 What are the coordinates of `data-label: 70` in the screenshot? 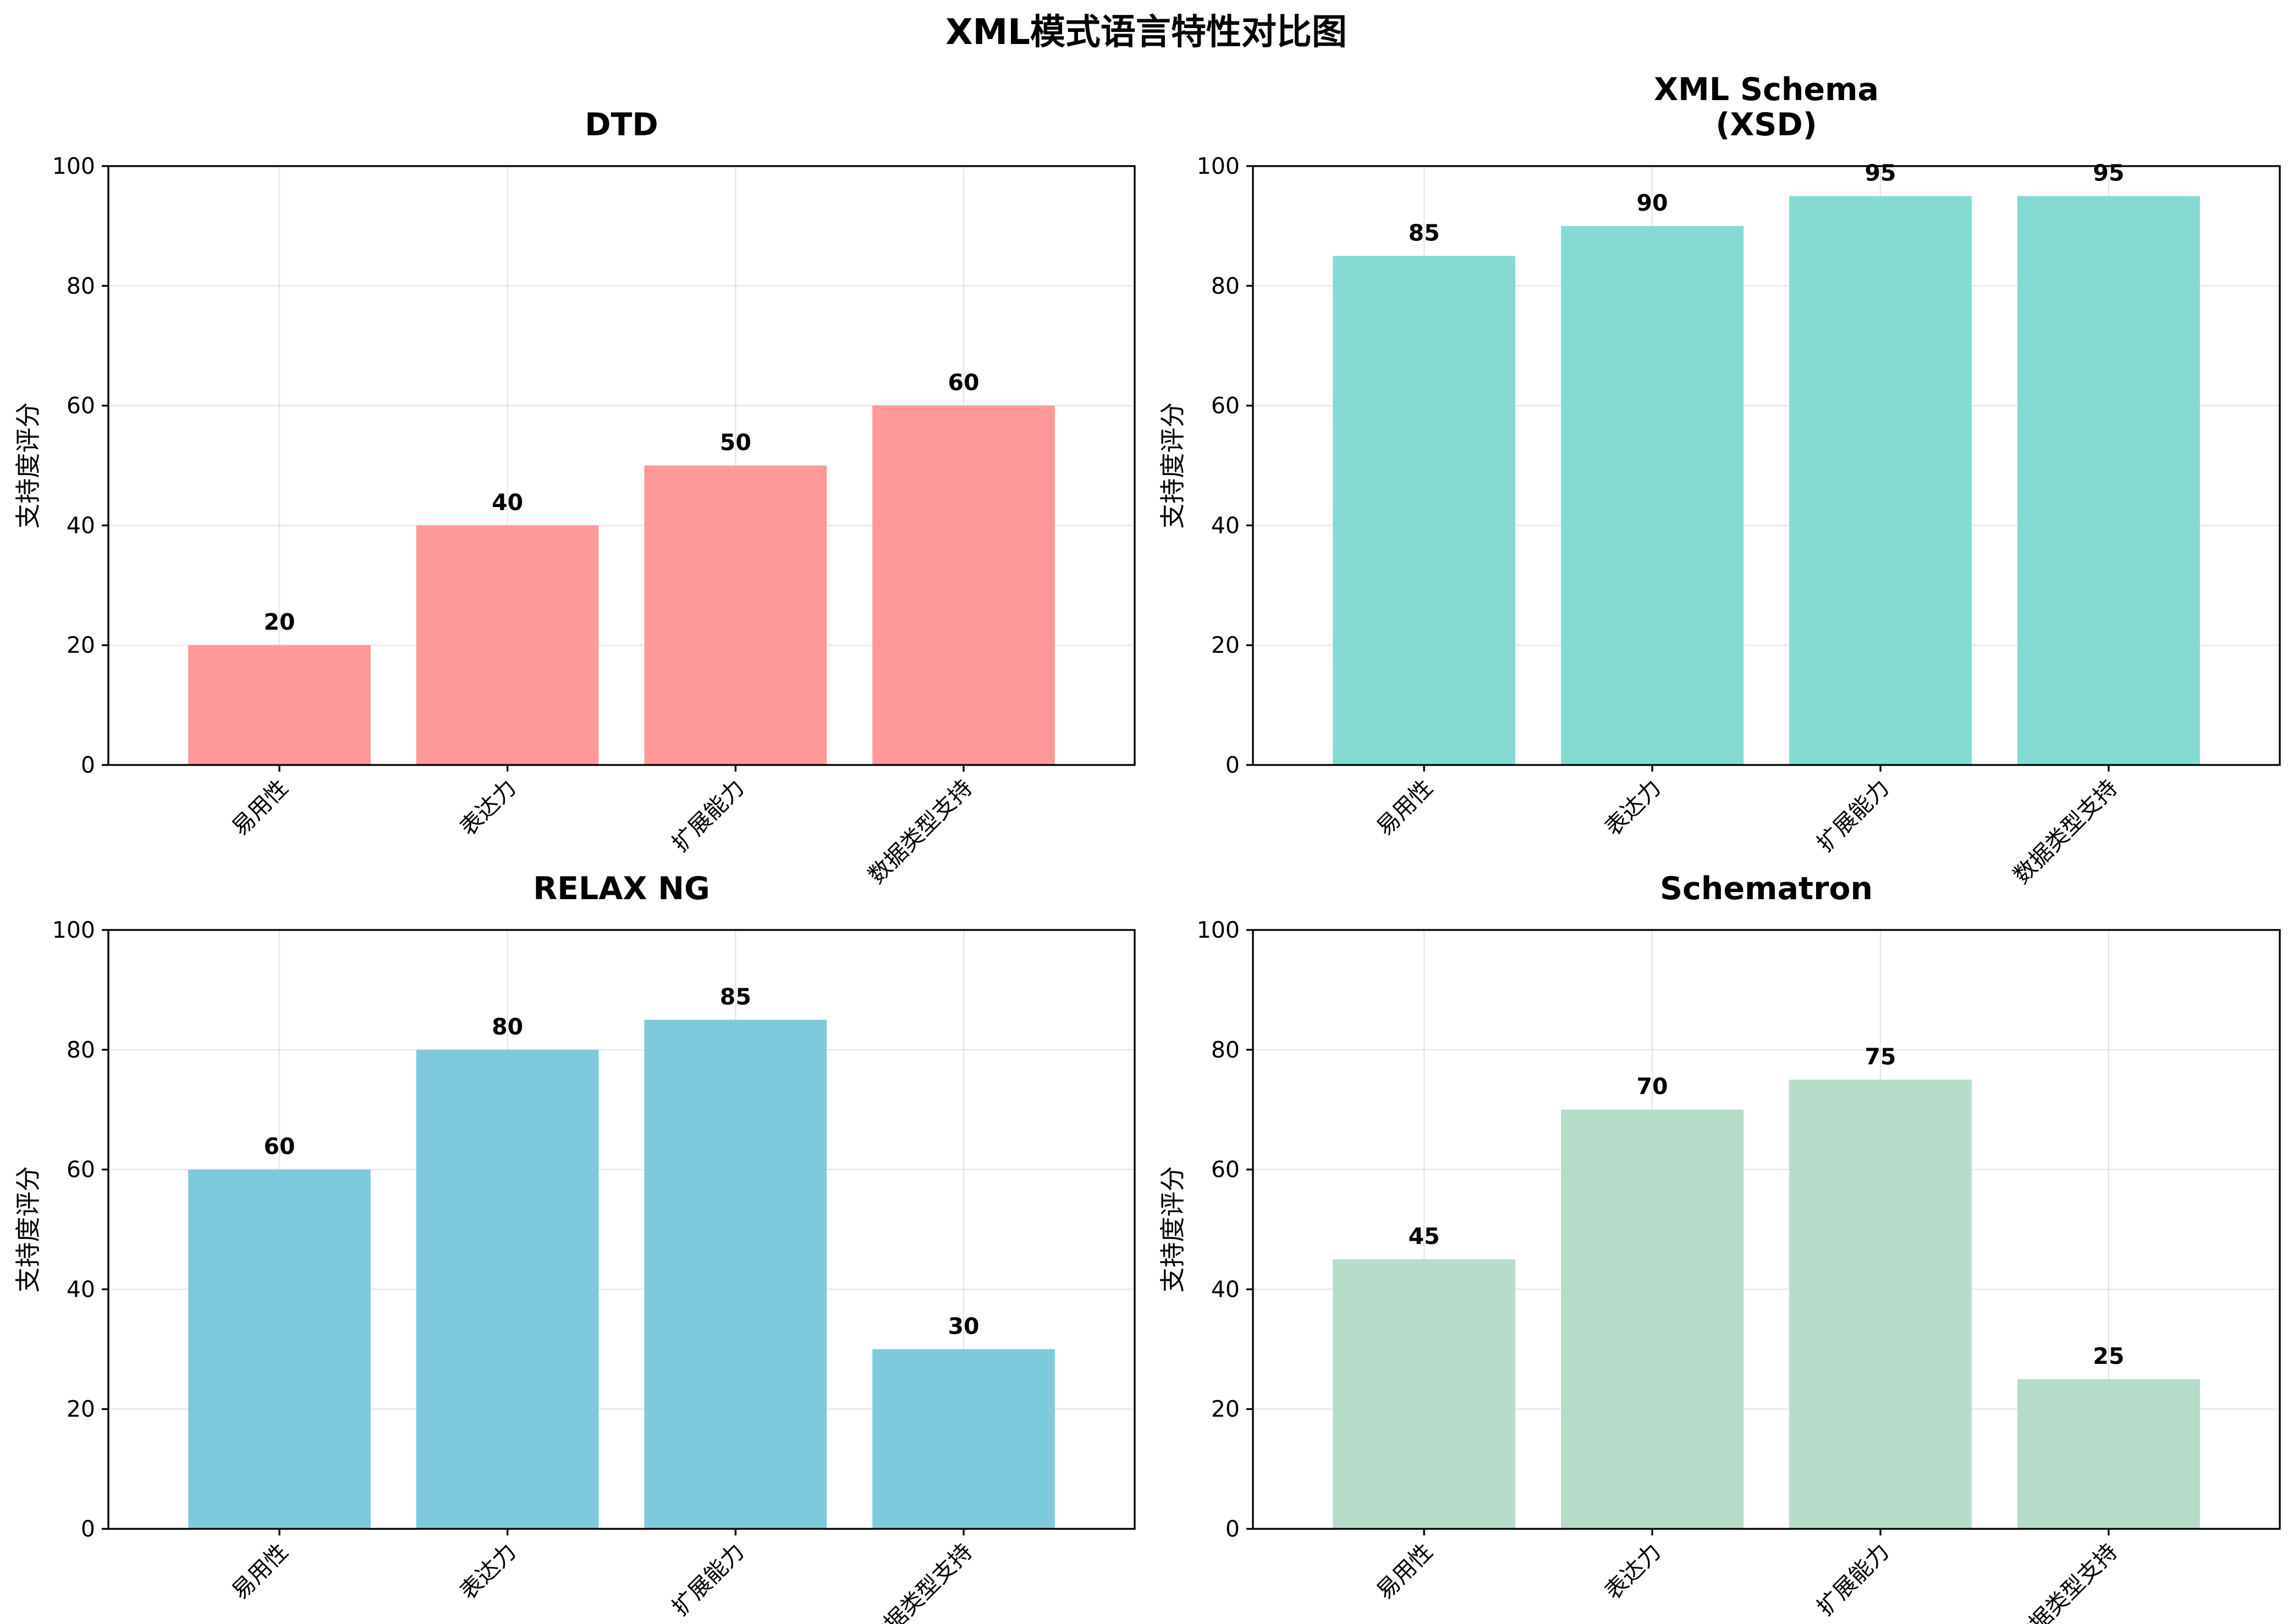 It's located at (1652, 1087).